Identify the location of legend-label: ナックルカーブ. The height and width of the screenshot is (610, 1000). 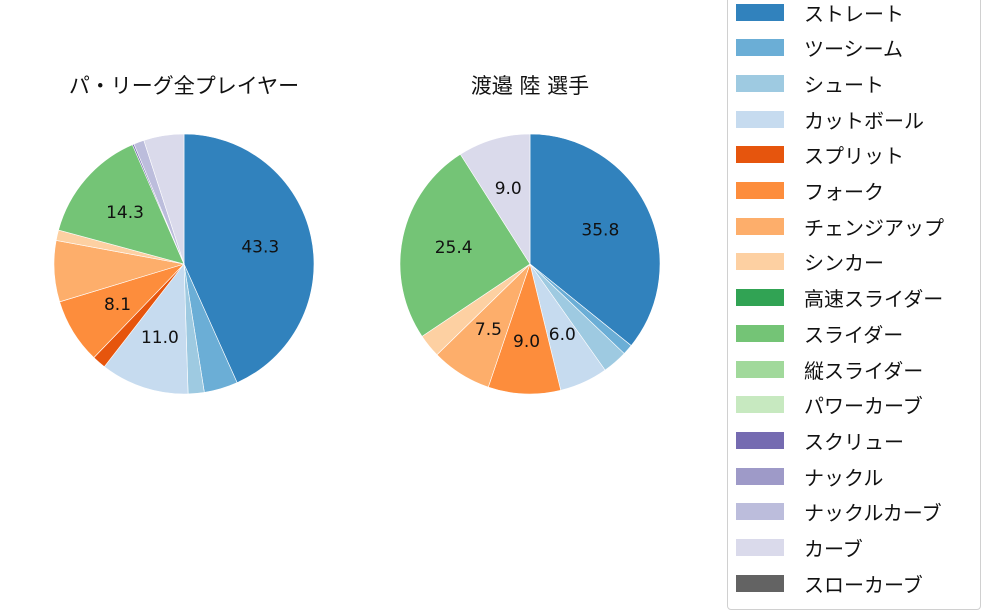
(873, 513).